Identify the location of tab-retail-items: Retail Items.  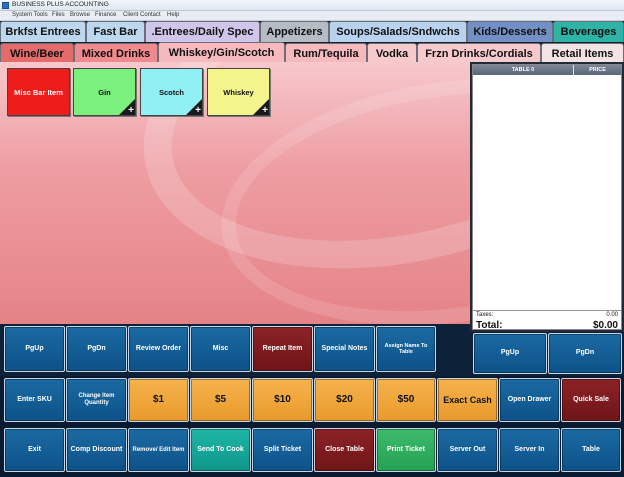
(582, 53).